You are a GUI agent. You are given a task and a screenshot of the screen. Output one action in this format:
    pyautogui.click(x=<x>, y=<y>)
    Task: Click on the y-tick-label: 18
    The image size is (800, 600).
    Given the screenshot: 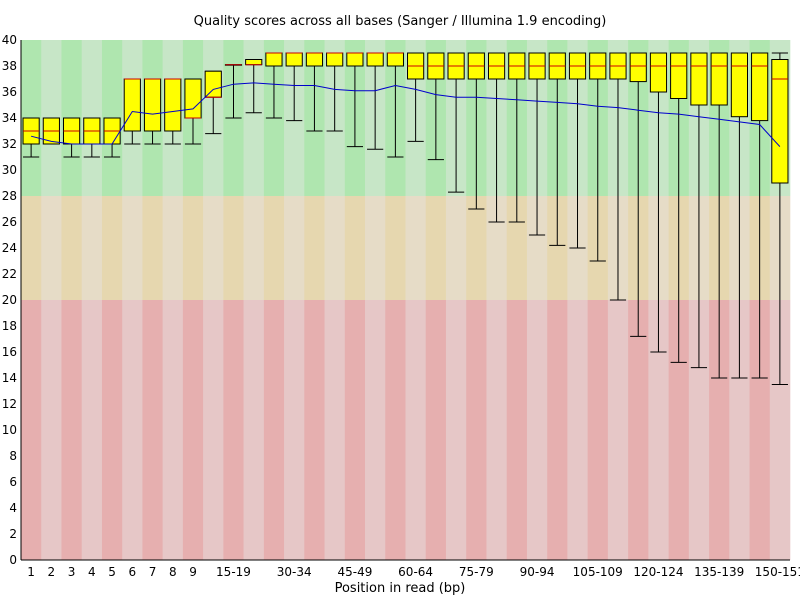 What is the action you would take?
    pyautogui.click(x=9, y=326)
    